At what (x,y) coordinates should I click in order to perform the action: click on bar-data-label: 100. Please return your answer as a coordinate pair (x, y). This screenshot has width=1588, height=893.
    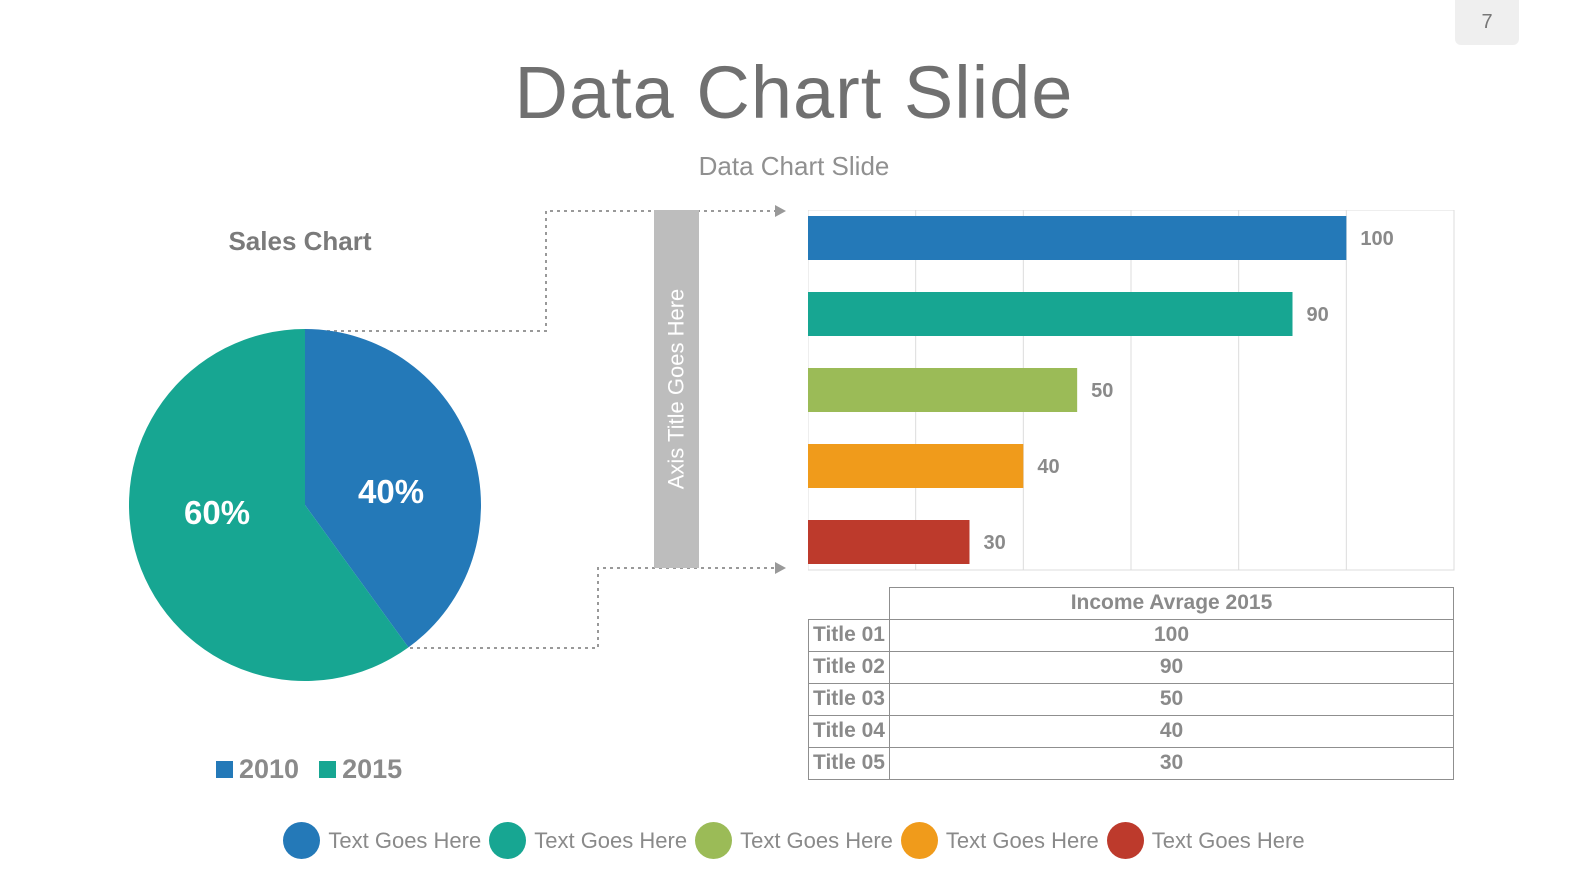
    Looking at the image, I should click on (1376, 239).